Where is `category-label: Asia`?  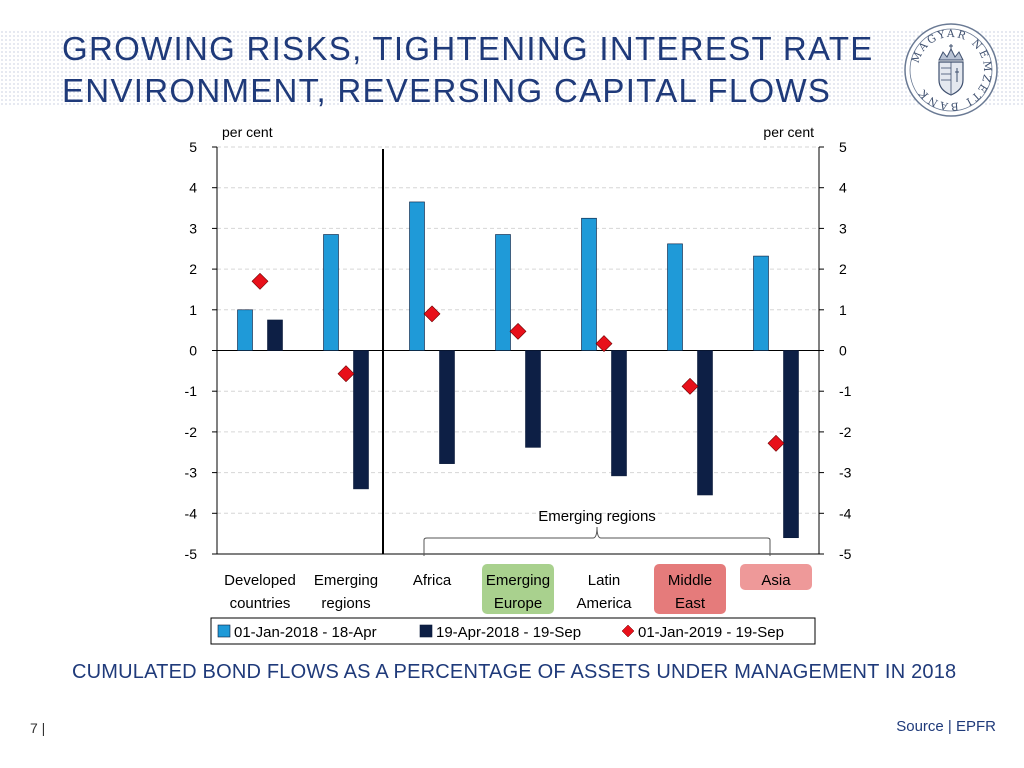
category-label: Asia is located at coordinates (776, 577).